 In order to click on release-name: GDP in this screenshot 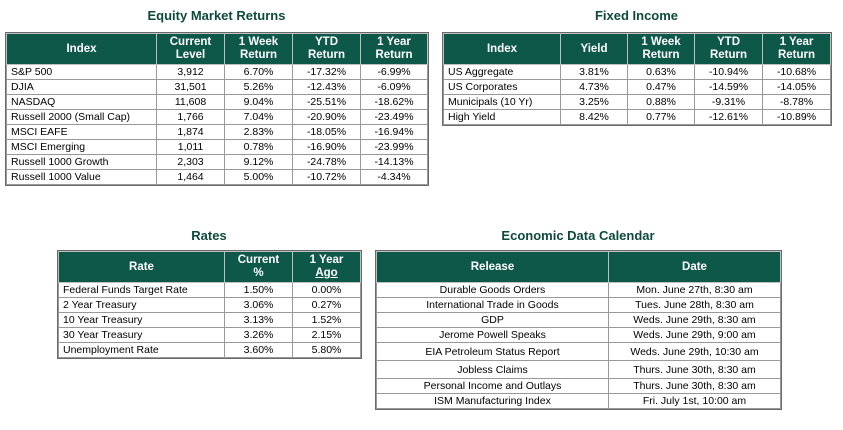, I will do `click(492, 320)`.